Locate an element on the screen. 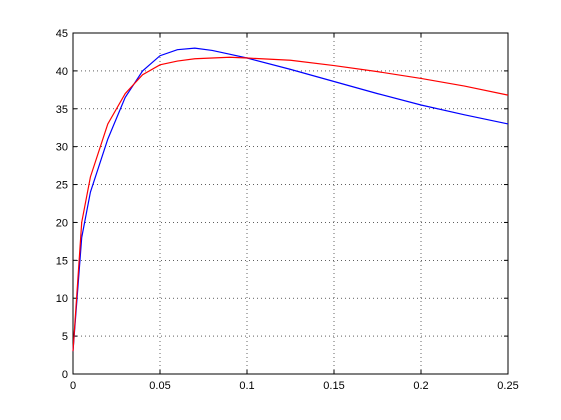 The height and width of the screenshot is (420, 561). x-tick-label: 0.1 is located at coordinates (246, 386).